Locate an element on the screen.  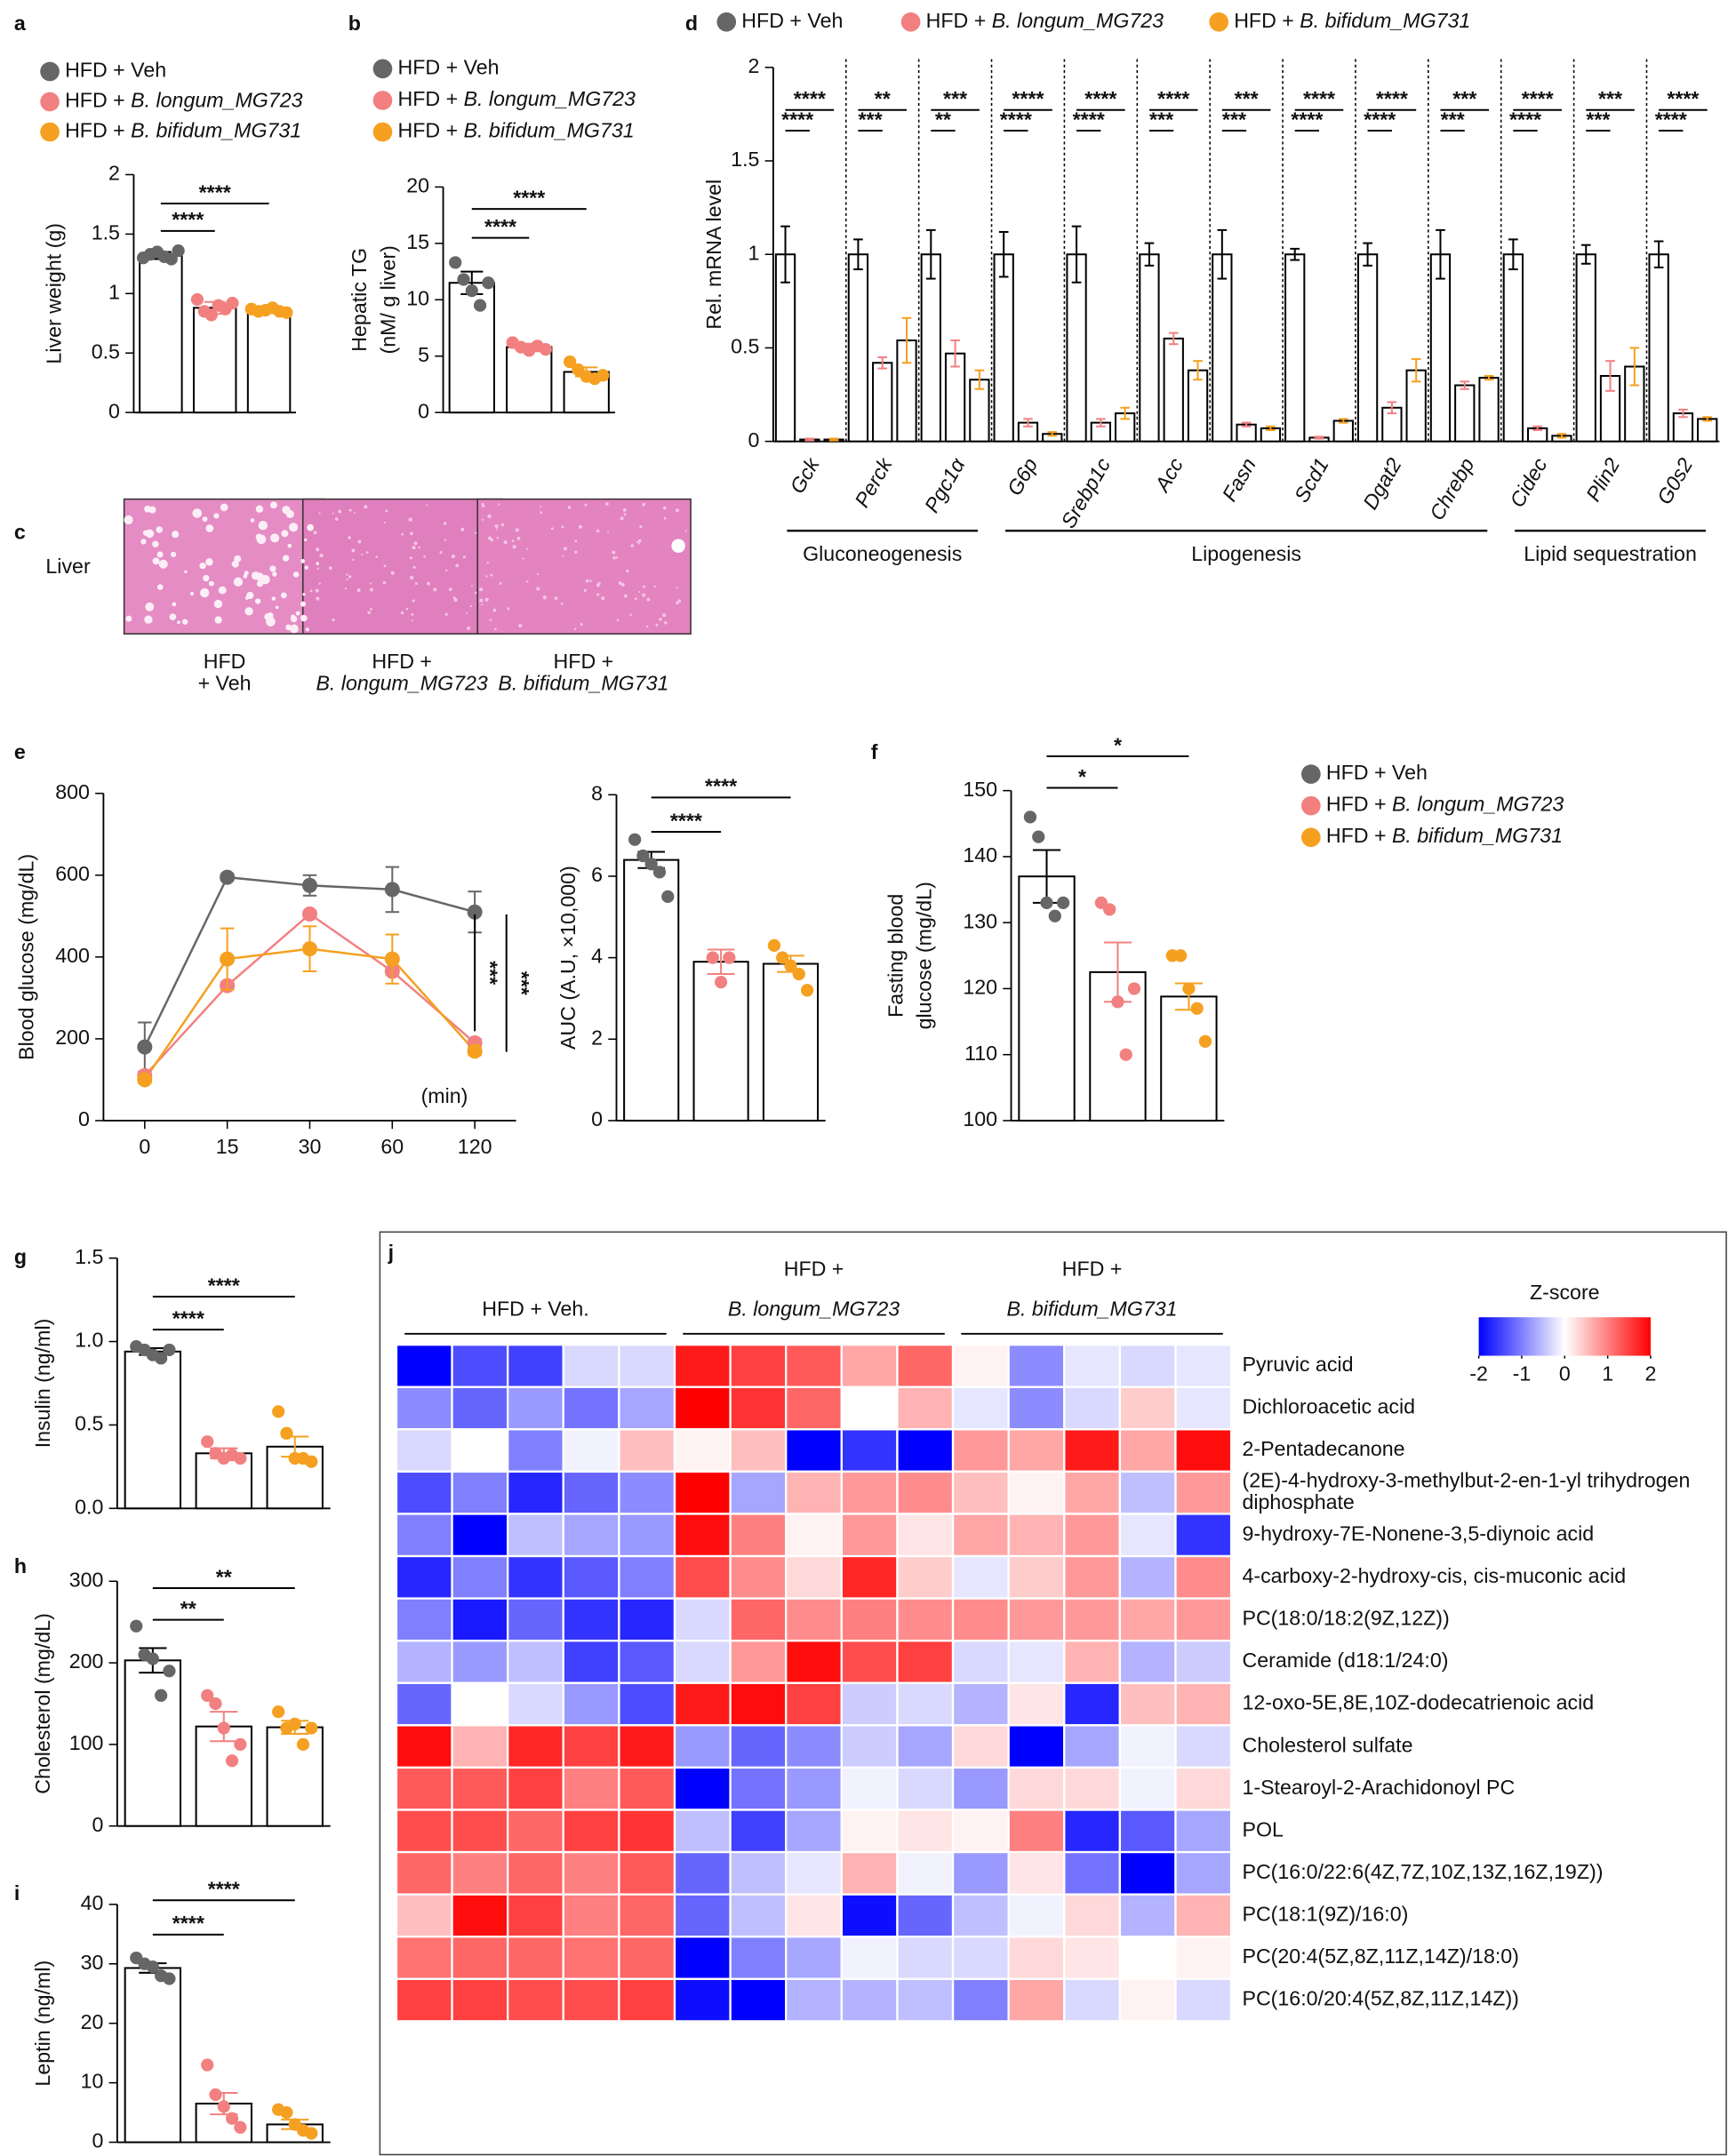
row-label: 9-hydroxy-7E-Nonene-3,5-diynoic acid is located at coordinates (1418, 1533).